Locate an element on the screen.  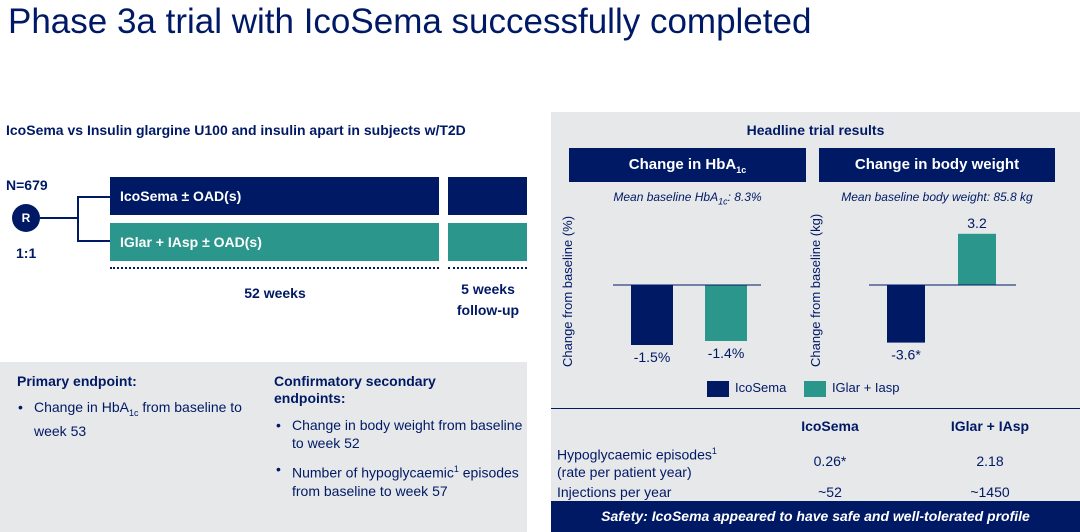
sample-size-label: N=679 is located at coordinates (27, 185).